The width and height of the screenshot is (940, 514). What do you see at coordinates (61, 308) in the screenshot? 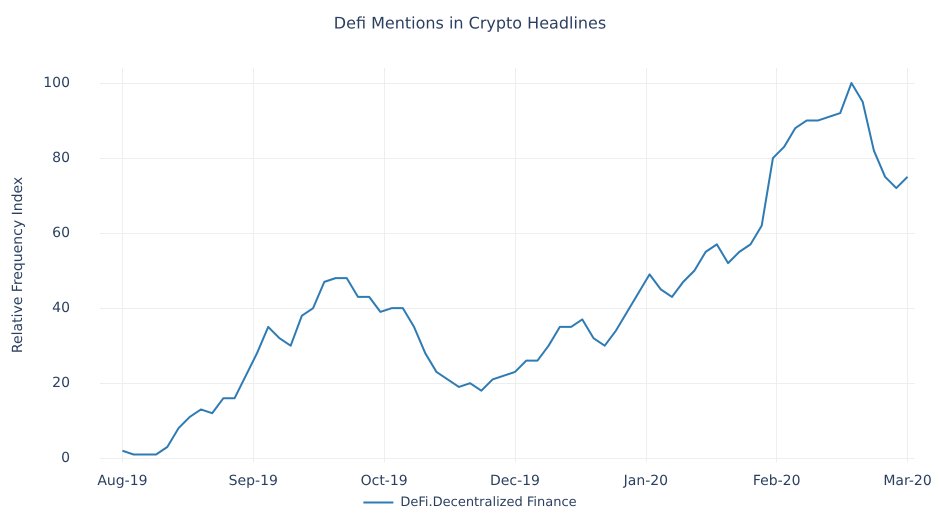
I see `y-tick-label: 40` at bounding box center [61, 308].